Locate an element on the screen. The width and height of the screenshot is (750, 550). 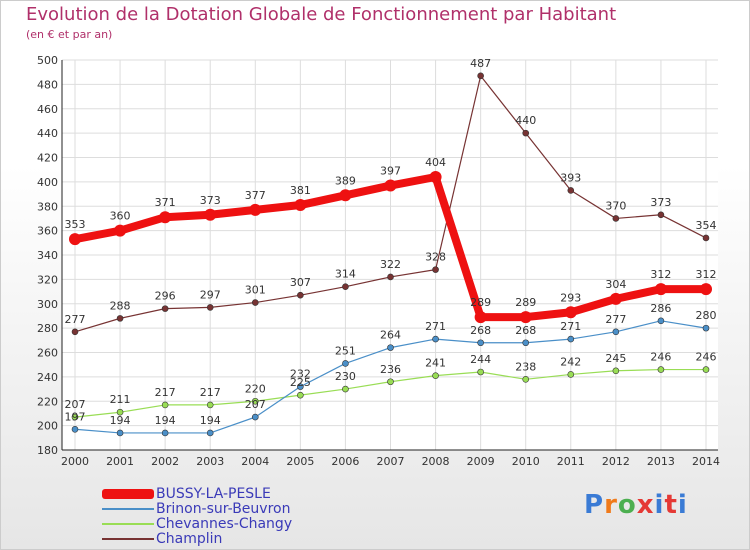
data-label: 268 is located at coordinates (480, 330).